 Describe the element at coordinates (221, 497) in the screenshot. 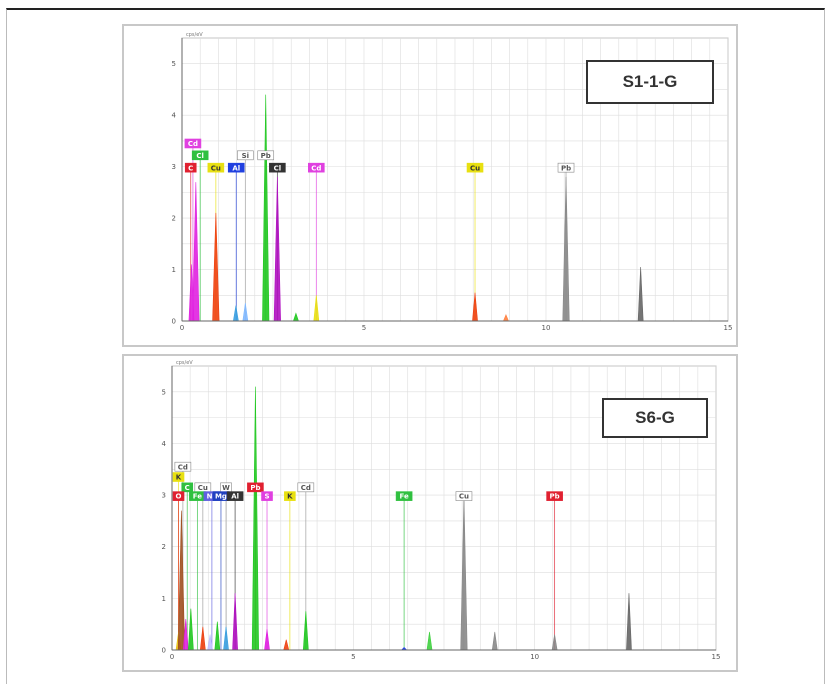

I see `element-marker-label: Mg` at that location.